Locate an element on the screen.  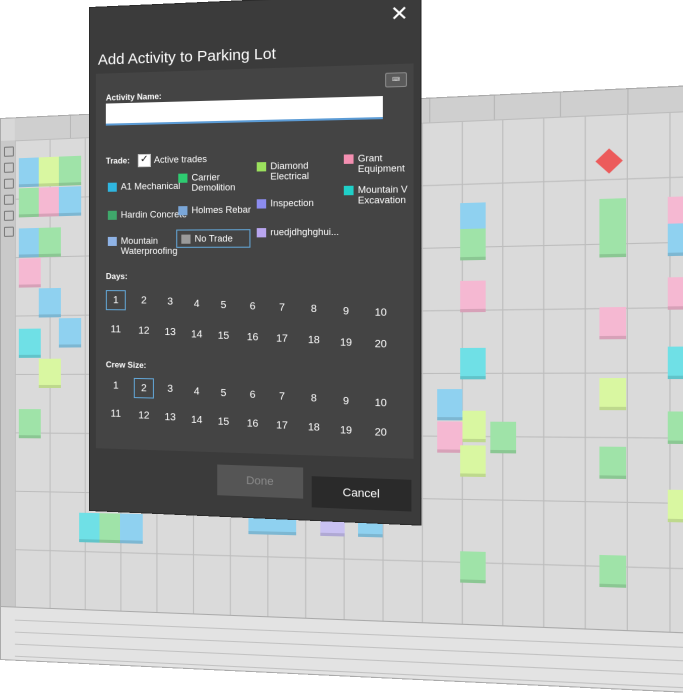
day-option: 6 is located at coordinates (252, 307).